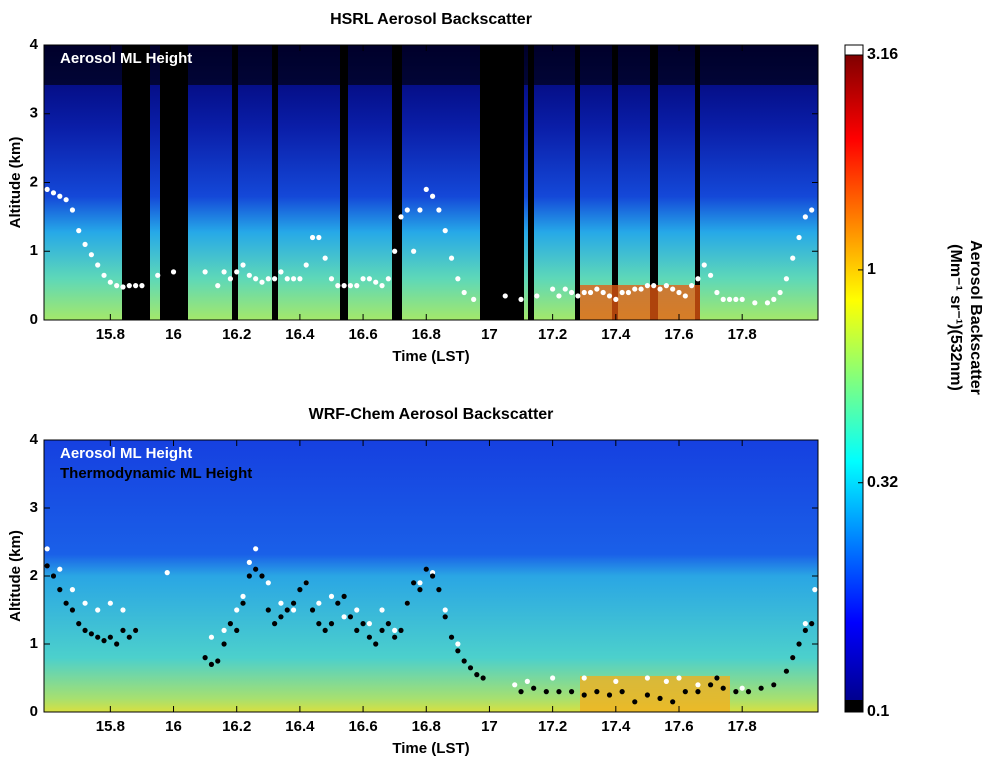  I want to click on y-axis-label: Altitude (km), so click(15, 576).